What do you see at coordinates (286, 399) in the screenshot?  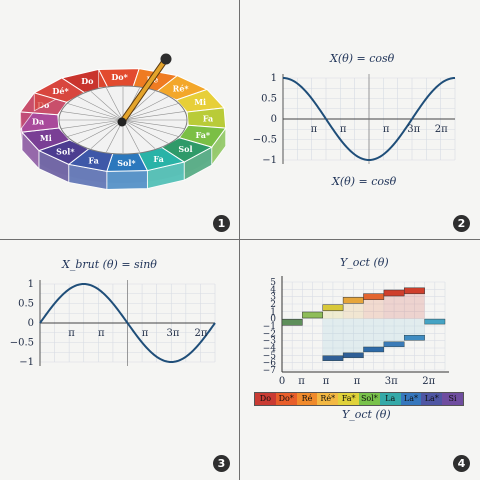 I see `legend-item: Do*` at bounding box center [286, 399].